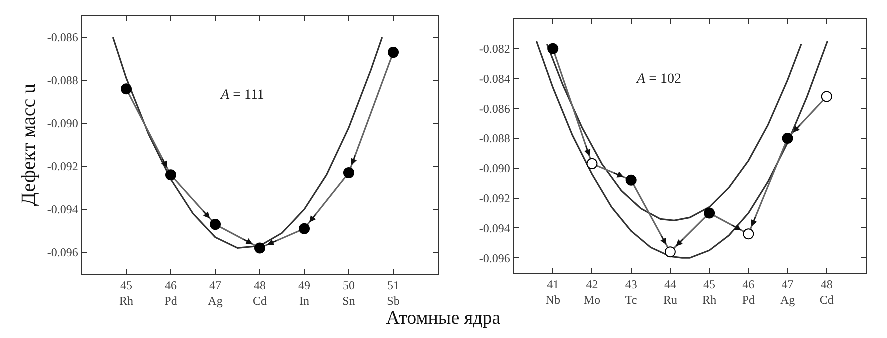 The height and width of the screenshot is (338, 887). Describe the element at coordinates (29, 145) in the screenshot. I see `y-axis-title: Дефект масс u` at that location.